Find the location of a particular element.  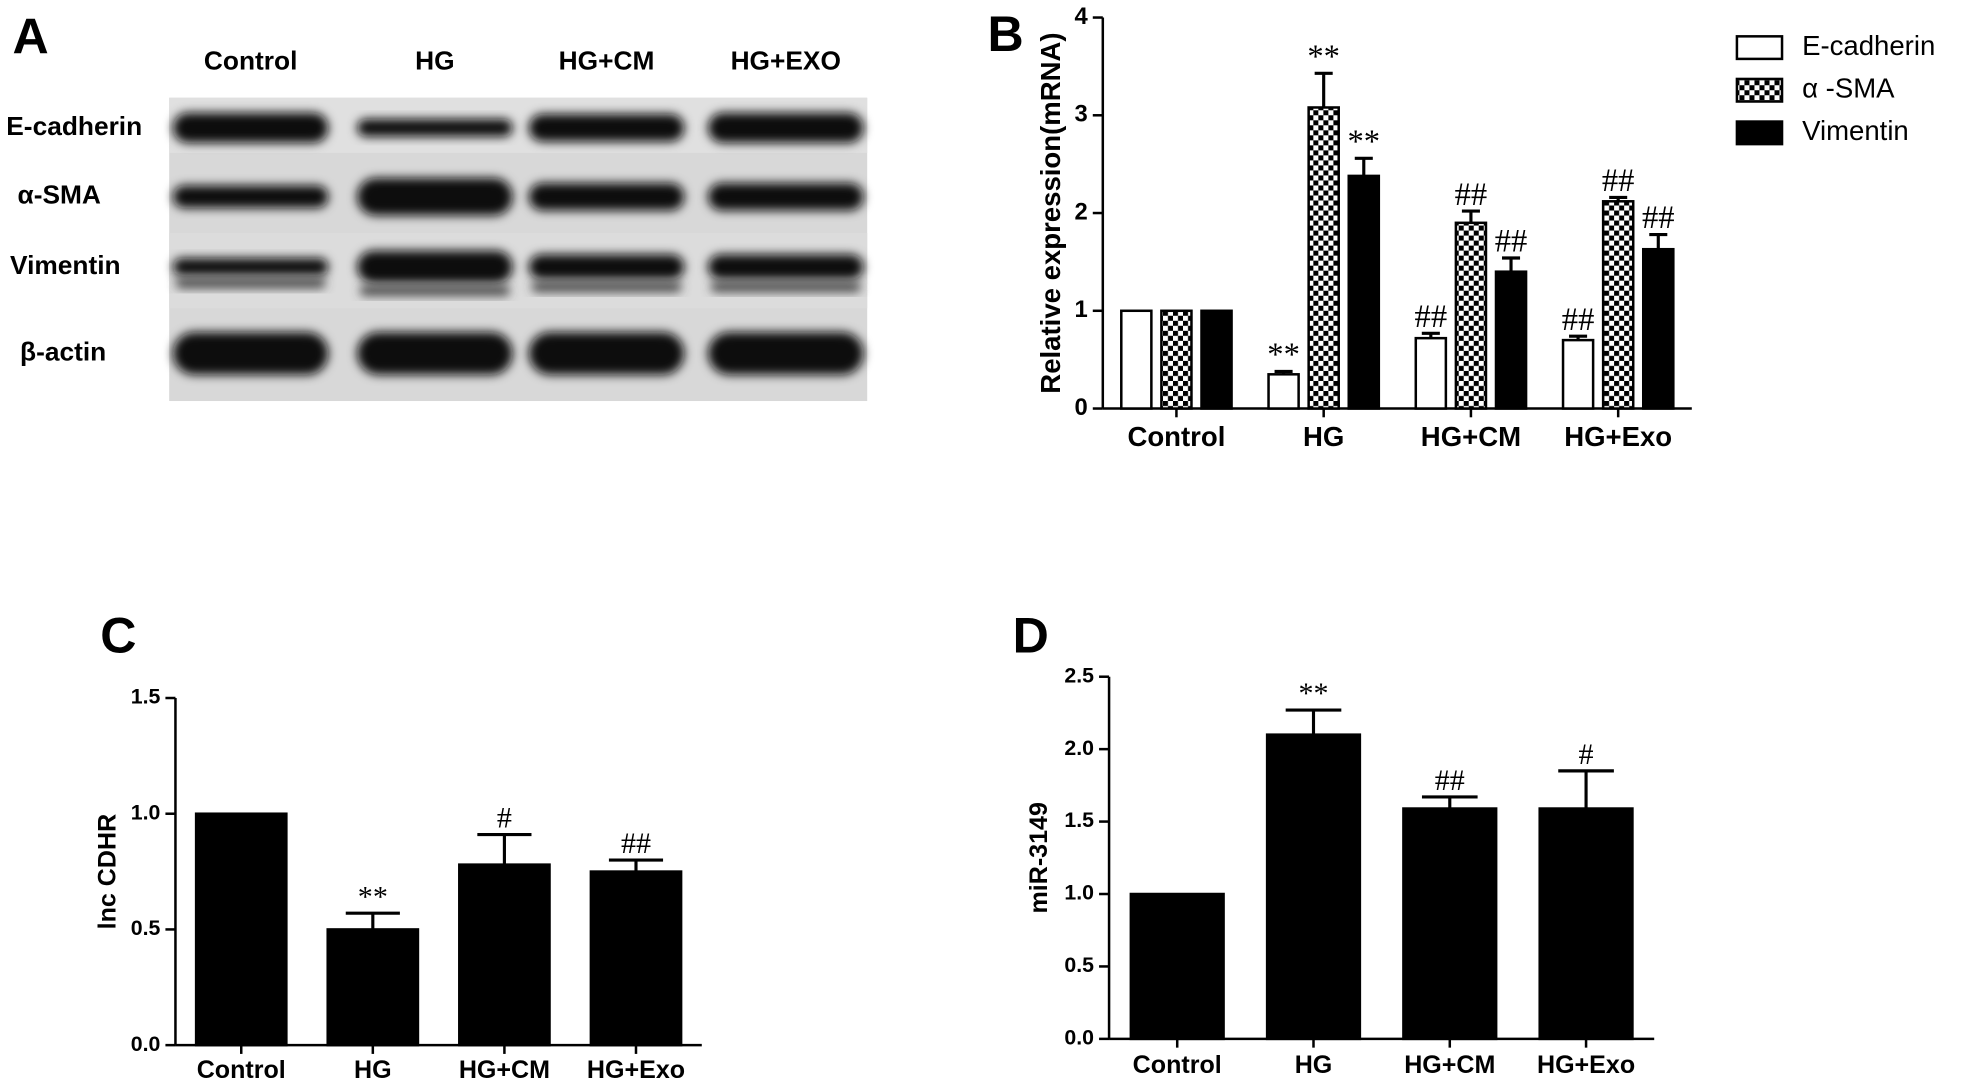

column-label: HG+EXO is located at coordinates (786, 61).